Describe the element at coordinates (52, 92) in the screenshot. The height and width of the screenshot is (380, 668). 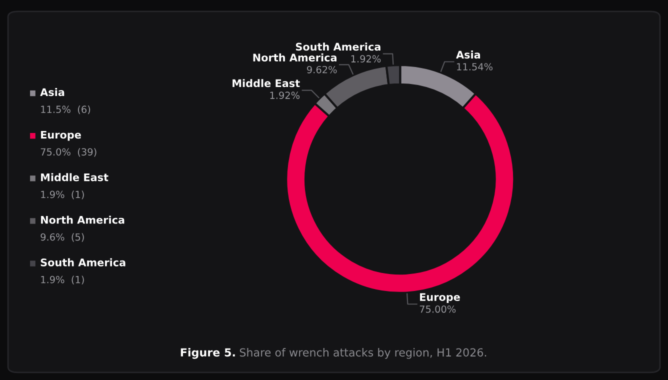
I see `legend-label: Asia` at that location.